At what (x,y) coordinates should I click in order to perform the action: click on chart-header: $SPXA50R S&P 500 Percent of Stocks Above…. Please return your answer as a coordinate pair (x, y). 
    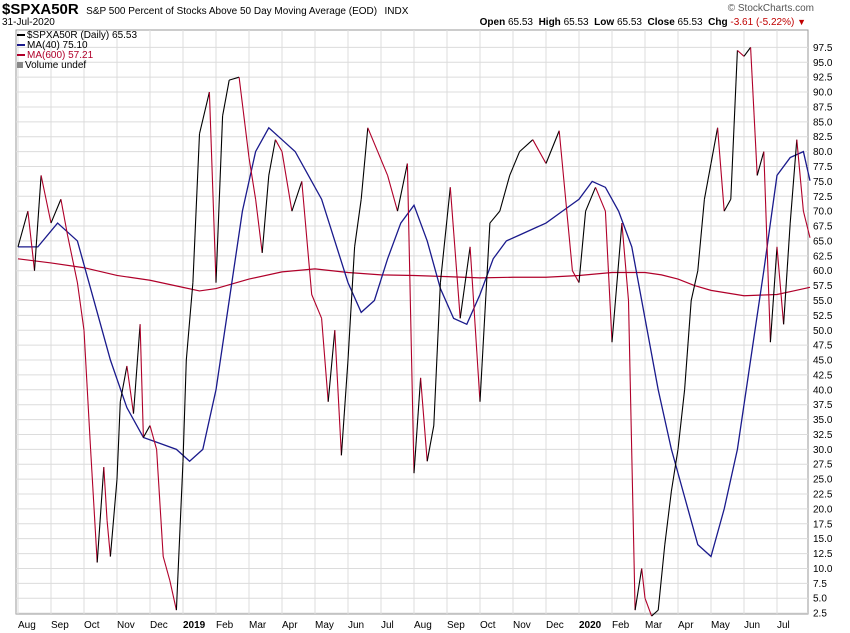
    Looking at the image, I should click on (425, 15).